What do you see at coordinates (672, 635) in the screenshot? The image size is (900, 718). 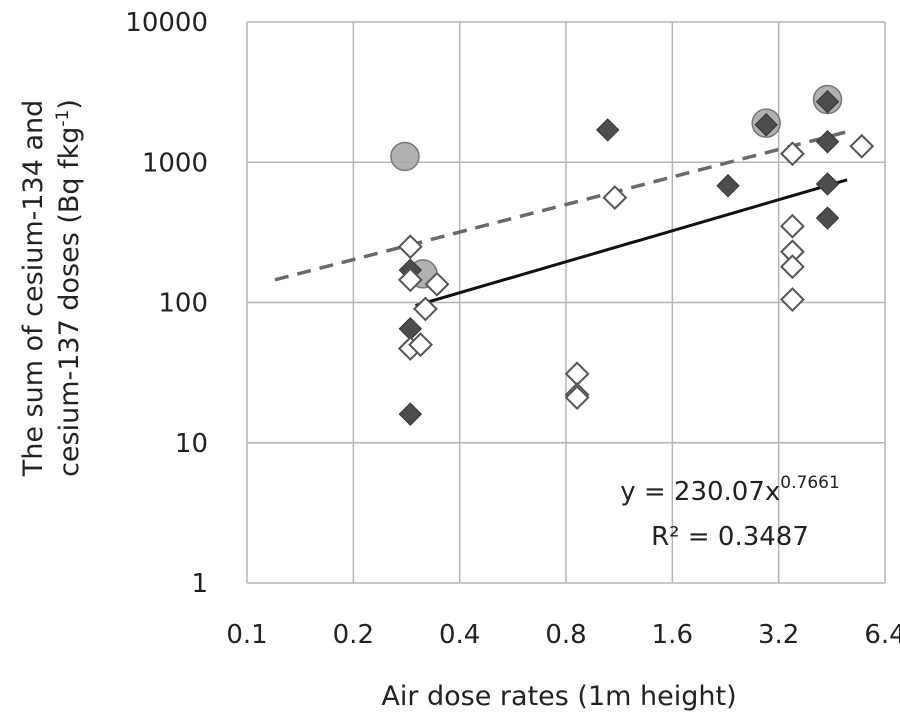 I see `x-tick-label-4: 1.6` at bounding box center [672, 635].